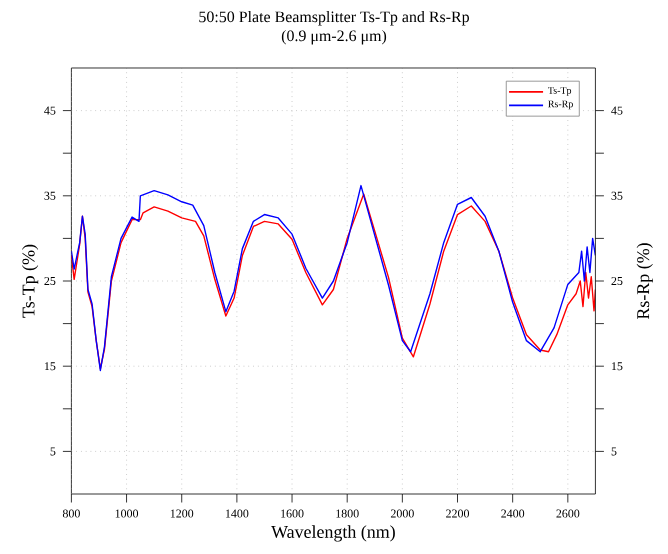  Describe the element at coordinates (30, 281) in the screenshot. I see `y-axis-title: Ts-Tp (%)` at that location.